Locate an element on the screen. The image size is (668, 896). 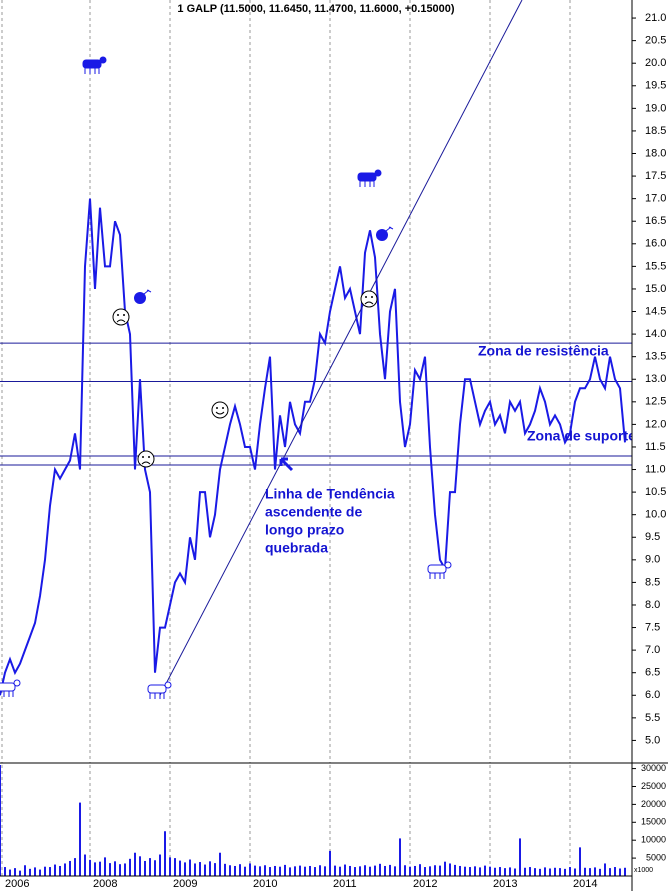
bear-icon is located at coordinates (94, 65).